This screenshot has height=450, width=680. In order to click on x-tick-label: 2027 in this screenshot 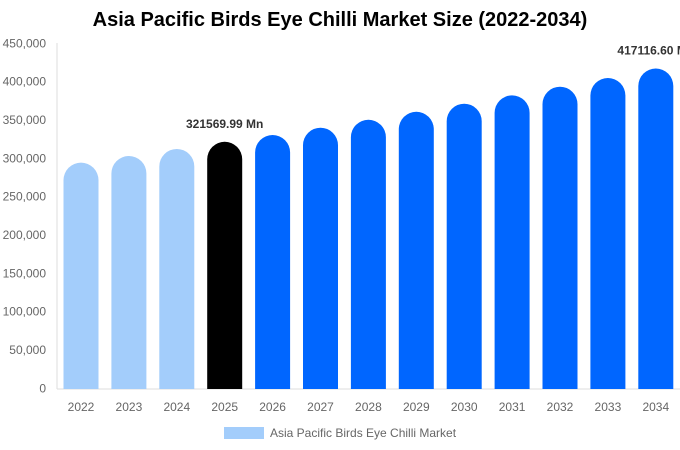, I will do `click(320, 407)`.